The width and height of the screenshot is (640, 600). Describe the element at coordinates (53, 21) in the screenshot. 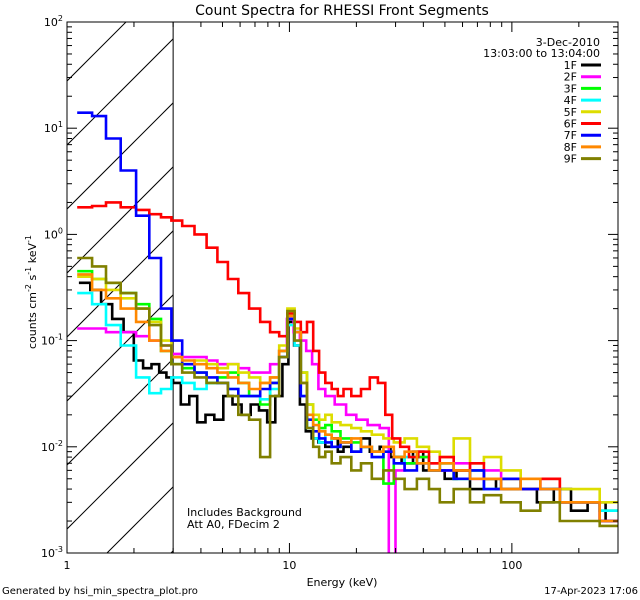

I see `y-tick-label: 10²` at that location.